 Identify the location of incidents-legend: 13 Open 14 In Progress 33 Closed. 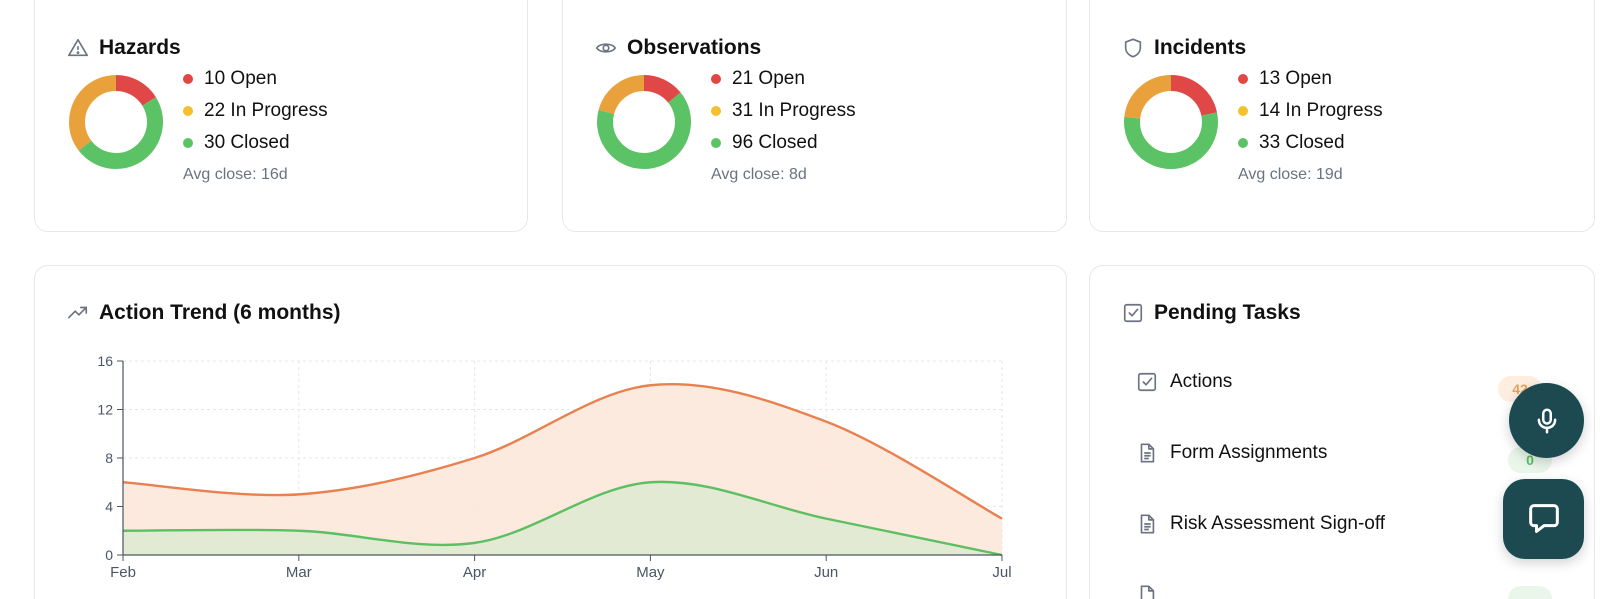
(1310, 111).